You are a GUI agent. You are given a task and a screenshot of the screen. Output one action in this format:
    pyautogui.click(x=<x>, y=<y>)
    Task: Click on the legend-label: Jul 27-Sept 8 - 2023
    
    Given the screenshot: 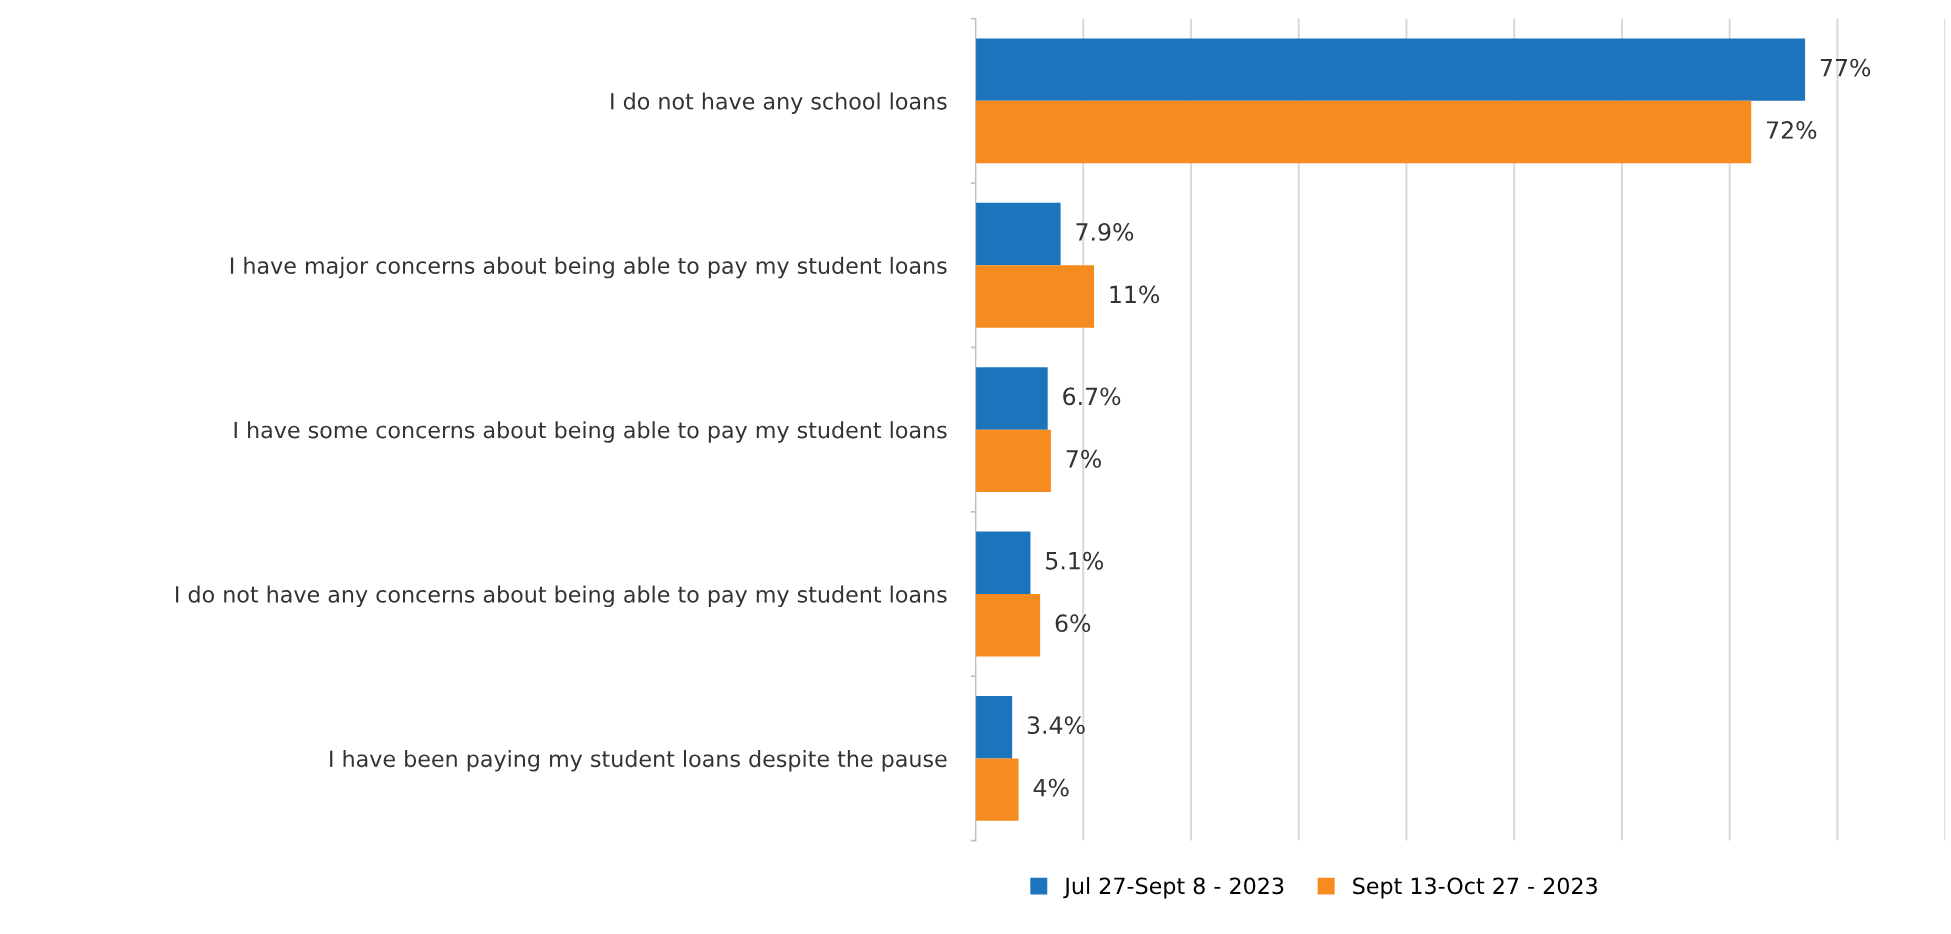 What is the action you would take?
    pyautogui.click(x=1173, y=888)
    